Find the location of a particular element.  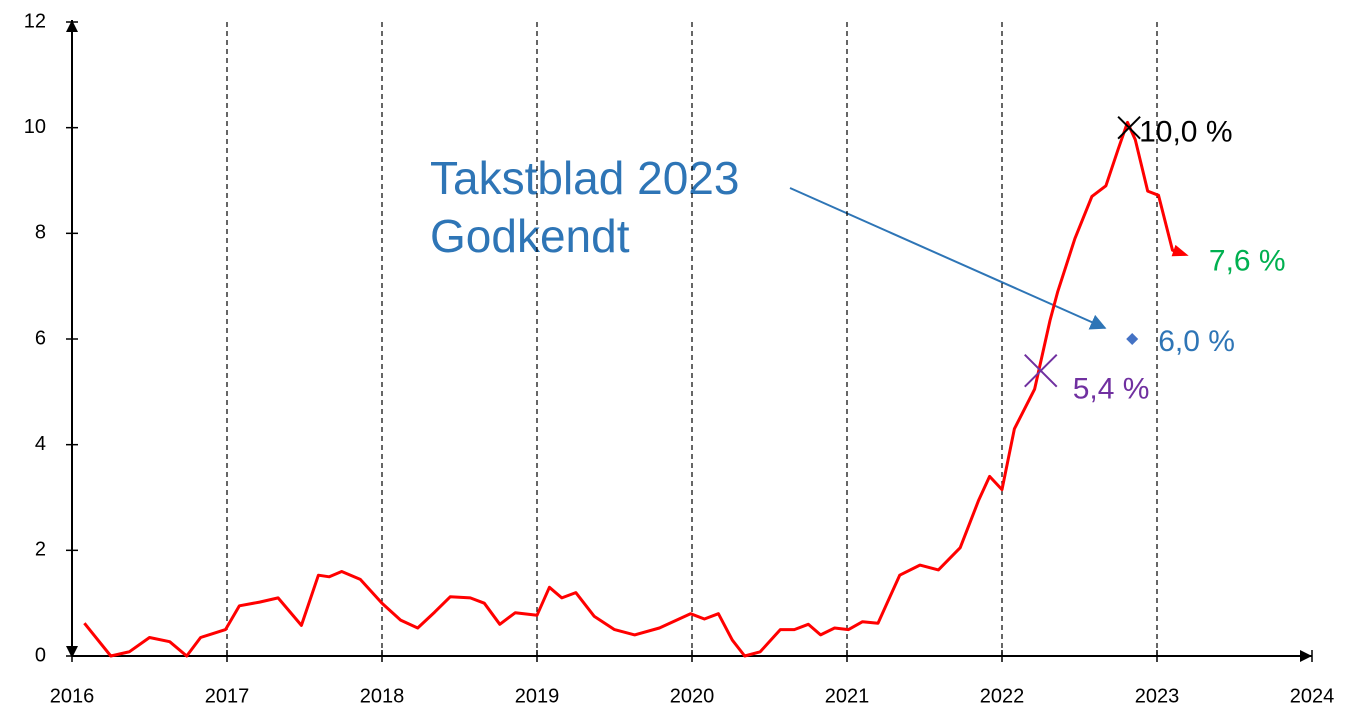

annotation: Godkendt is located at coordinates (530, 236).